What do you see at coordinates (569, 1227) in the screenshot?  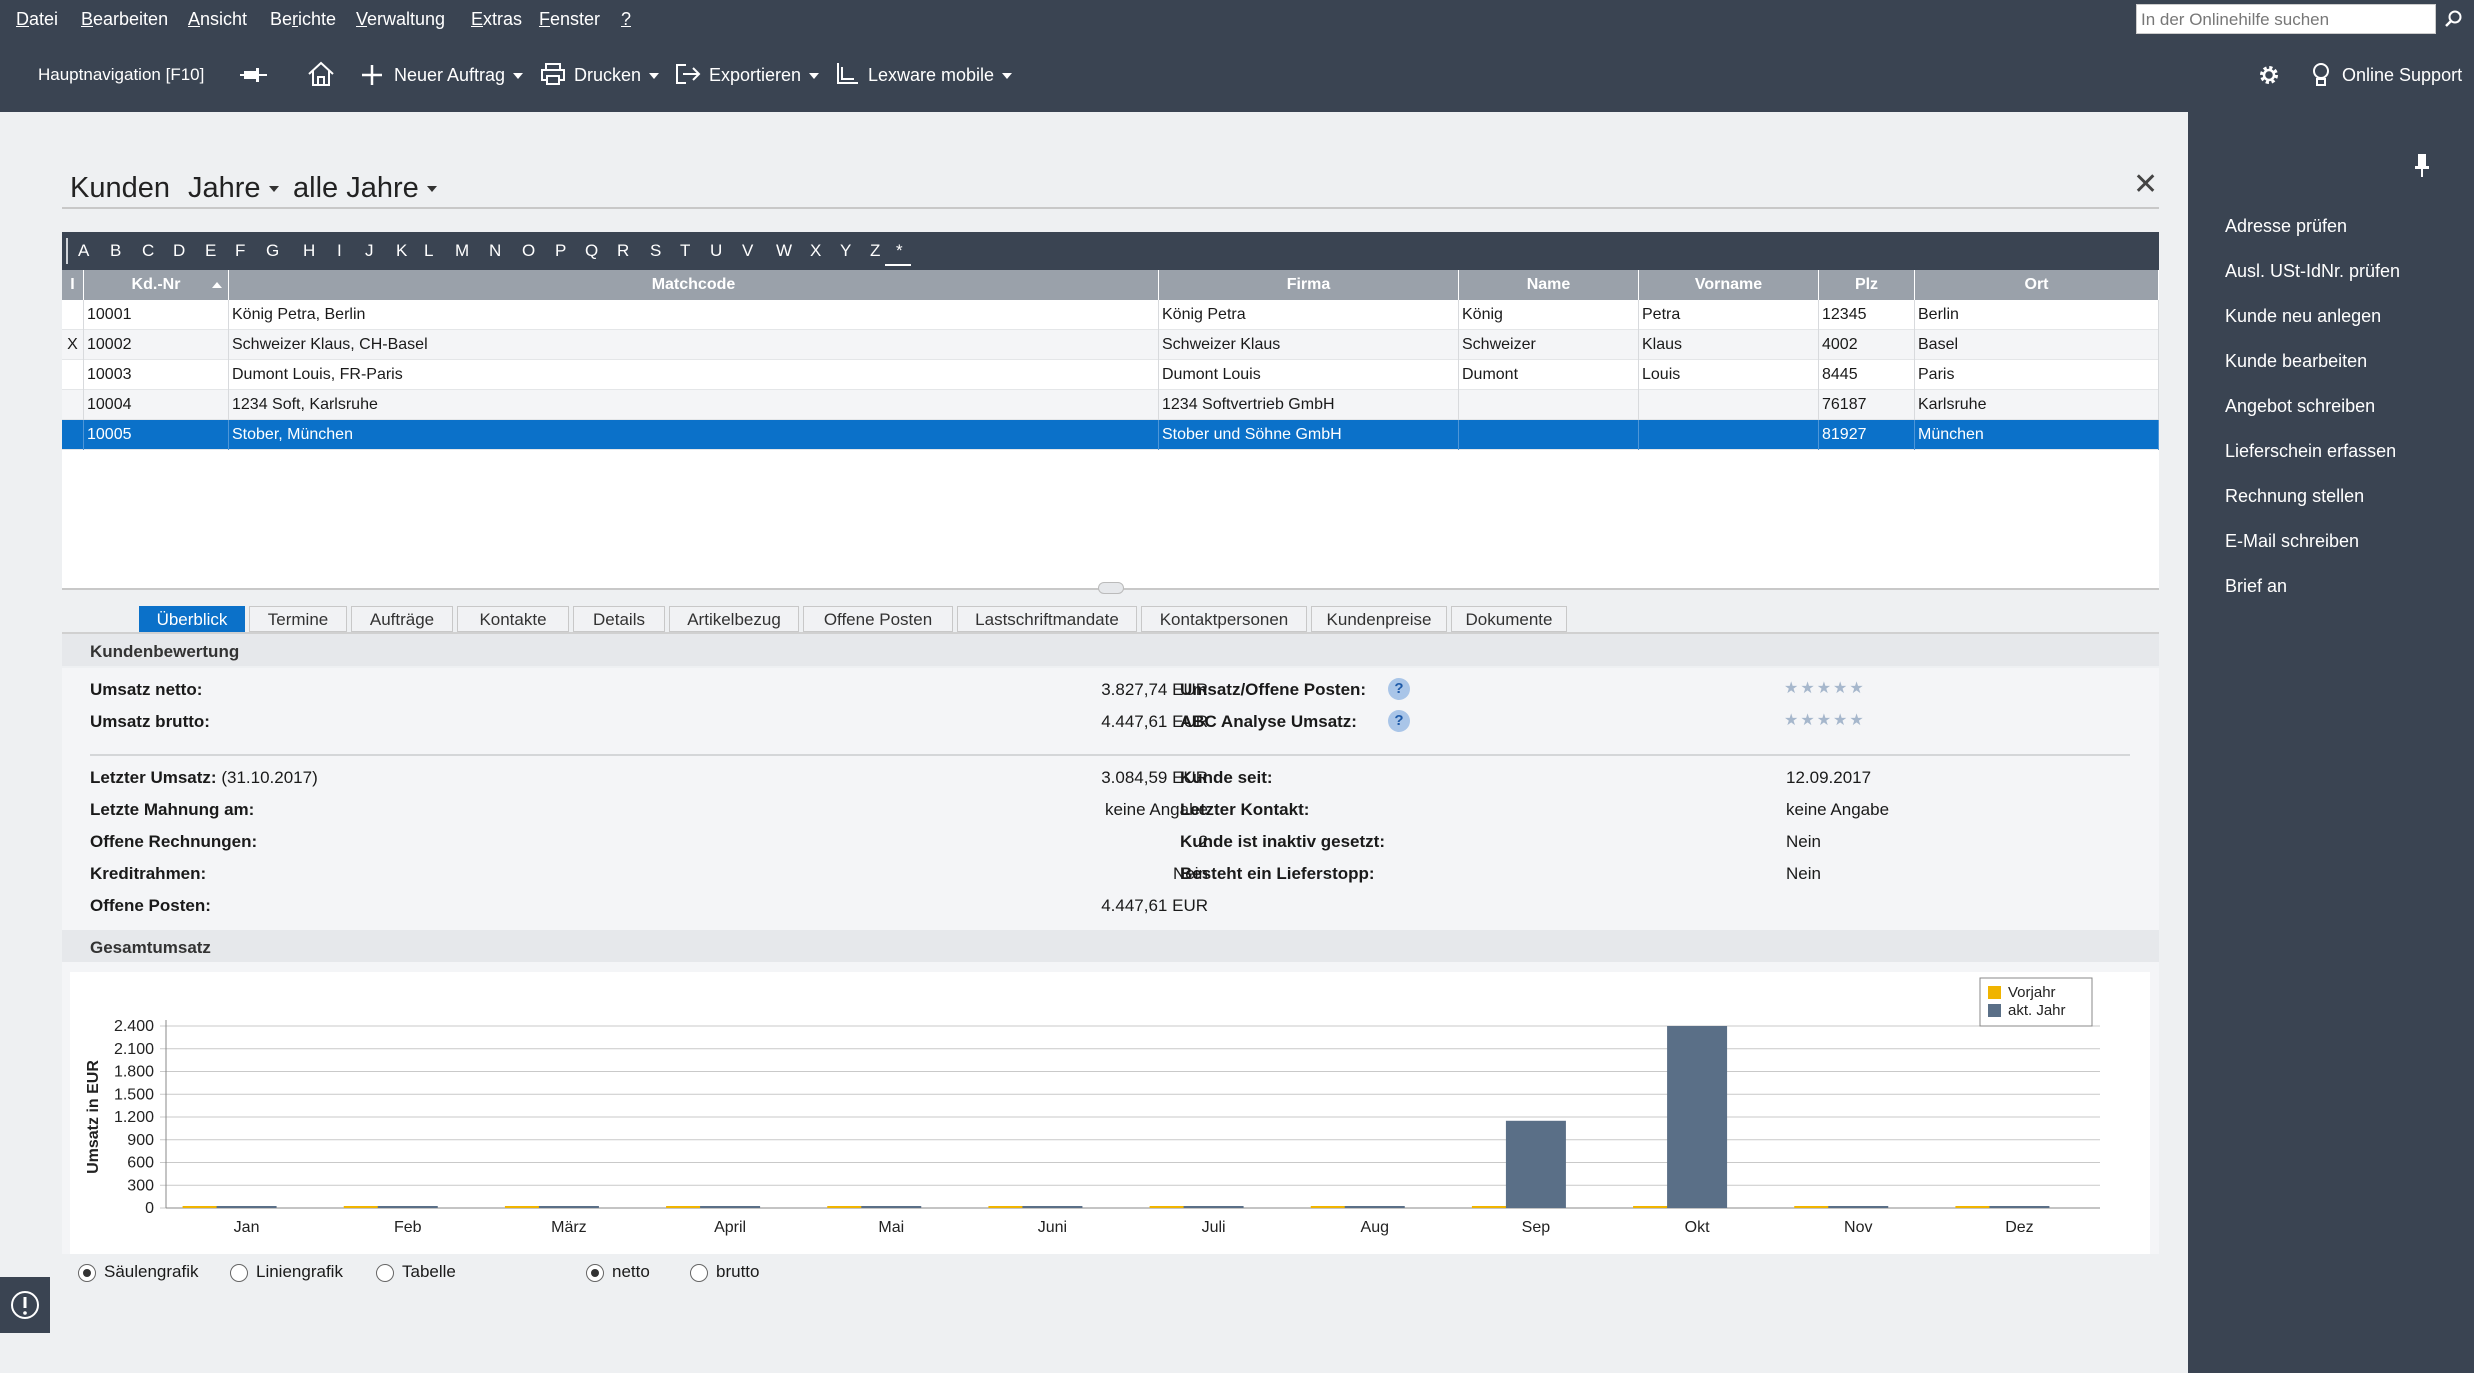 I see `x-tick-label: März` at bounding box center [569, 1227].